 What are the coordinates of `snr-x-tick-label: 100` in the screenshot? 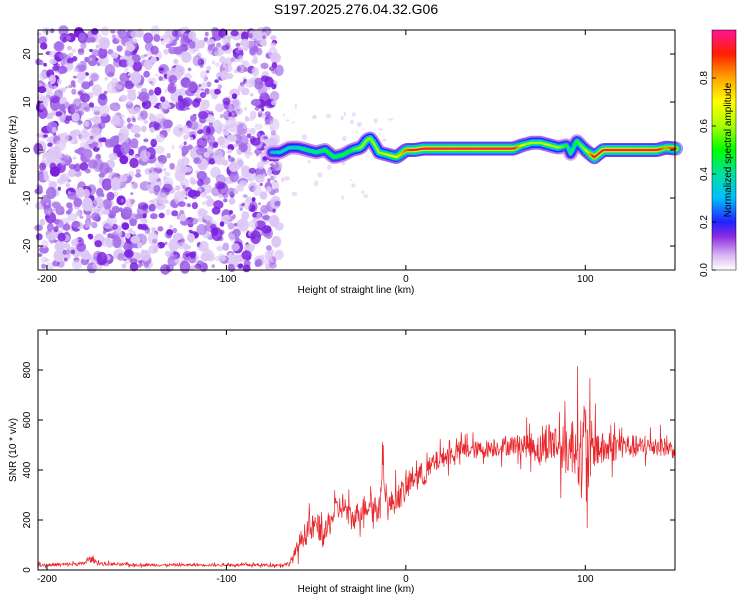 It's located at (585, 579).